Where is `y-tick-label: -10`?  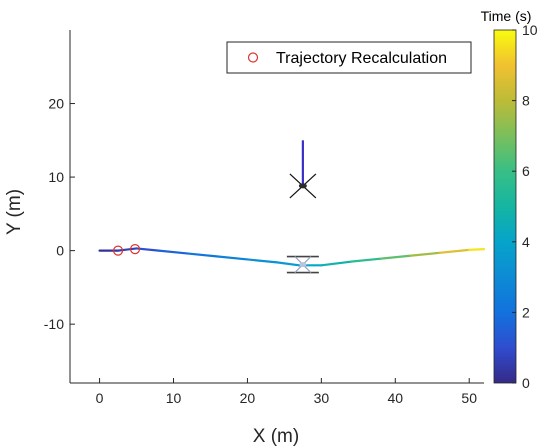
y-tick-label: -10 is located at coordinates (54, 324).